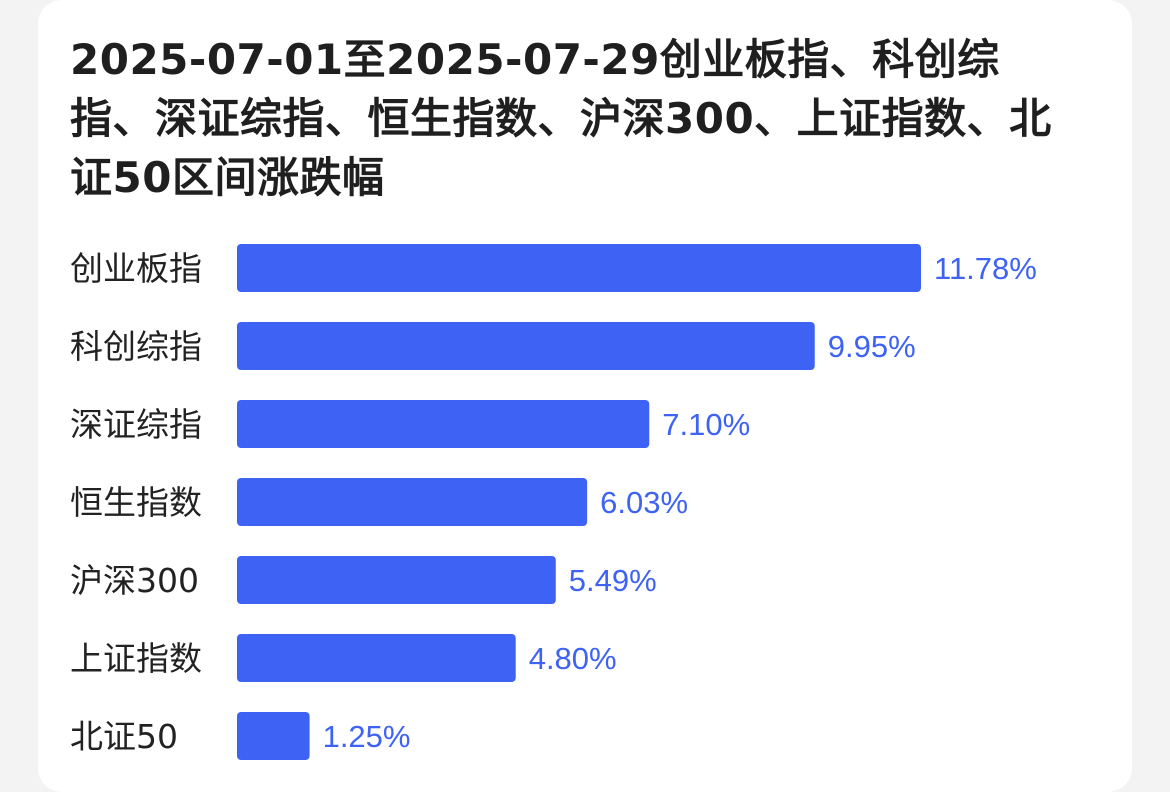  What do you see at coordinates (136, 502) in the screenshot?
I see `category-label: 恒生指数` at bounding box center [136, 502].